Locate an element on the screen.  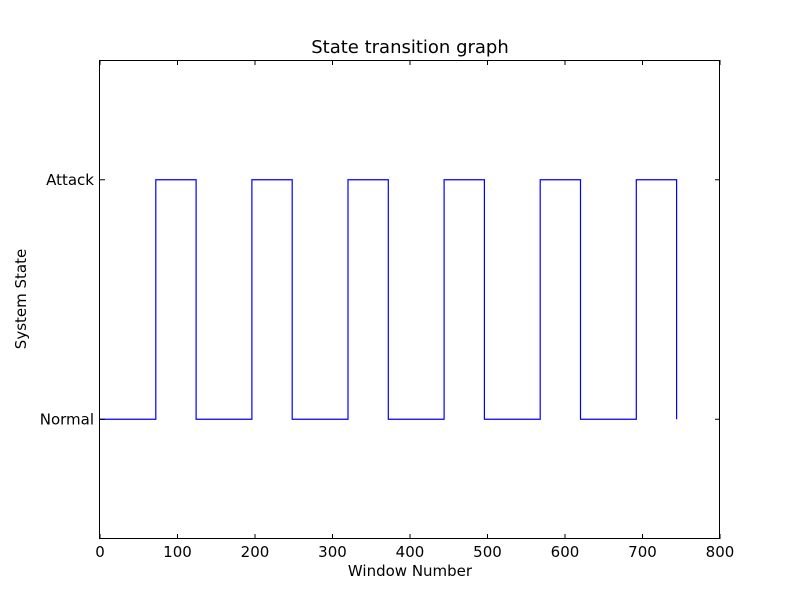
chart-title: State transition graph is located at coordinates (410, 47).